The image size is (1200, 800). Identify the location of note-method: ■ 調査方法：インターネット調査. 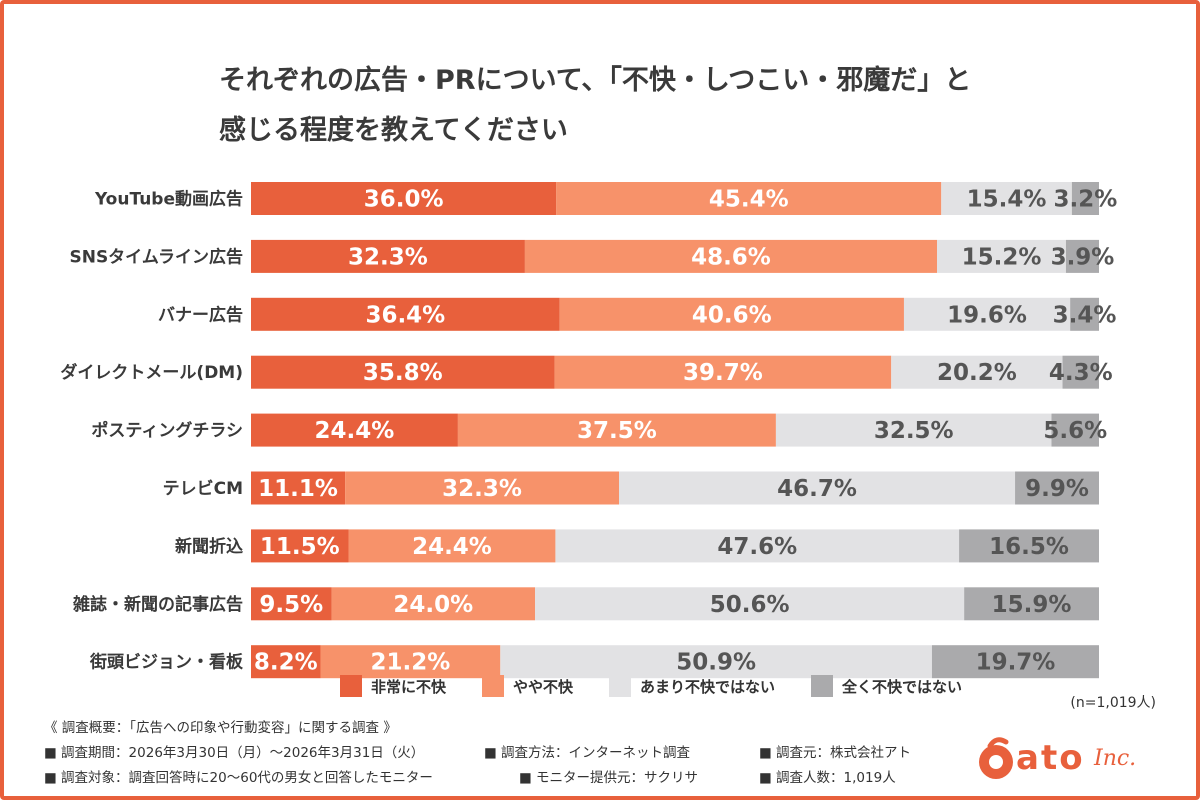
(587, 753).